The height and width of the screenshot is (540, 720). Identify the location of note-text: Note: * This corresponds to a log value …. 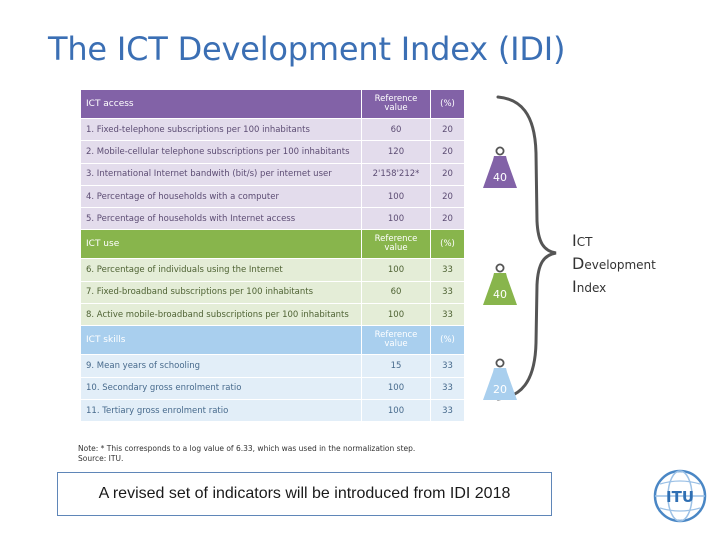
(247, 448).